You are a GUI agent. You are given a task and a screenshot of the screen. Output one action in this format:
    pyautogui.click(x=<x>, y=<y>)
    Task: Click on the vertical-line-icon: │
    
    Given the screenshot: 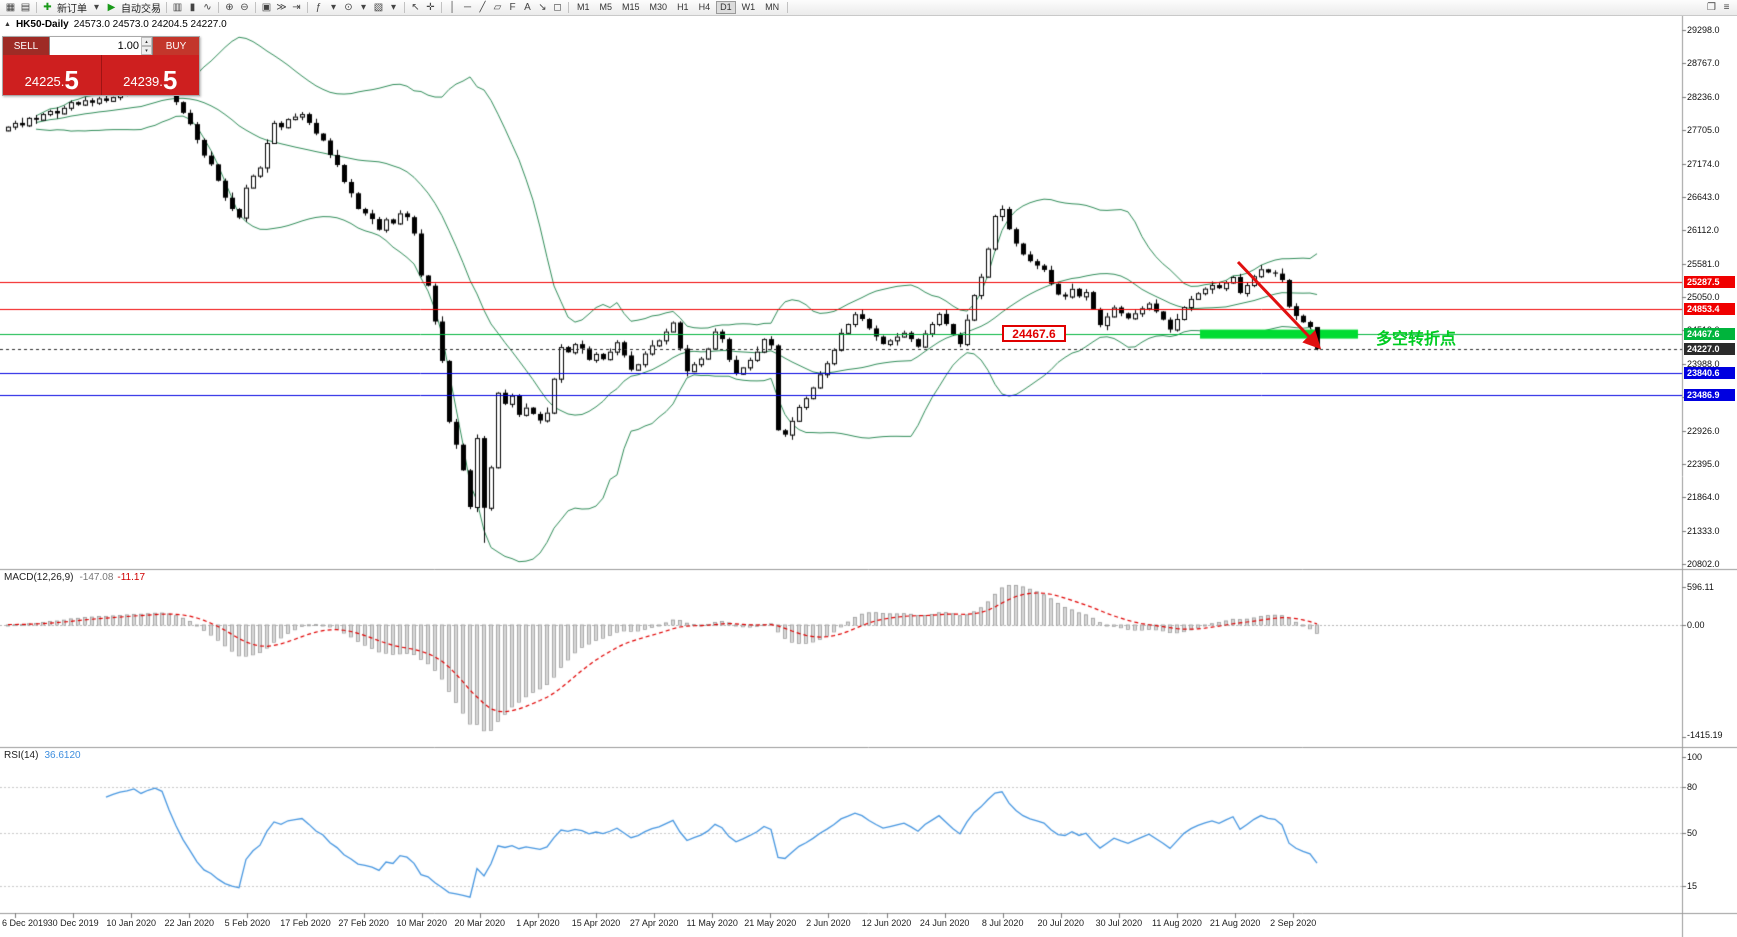 What is the action you would take?
    pyautogui.click(x=452, y=8)
    